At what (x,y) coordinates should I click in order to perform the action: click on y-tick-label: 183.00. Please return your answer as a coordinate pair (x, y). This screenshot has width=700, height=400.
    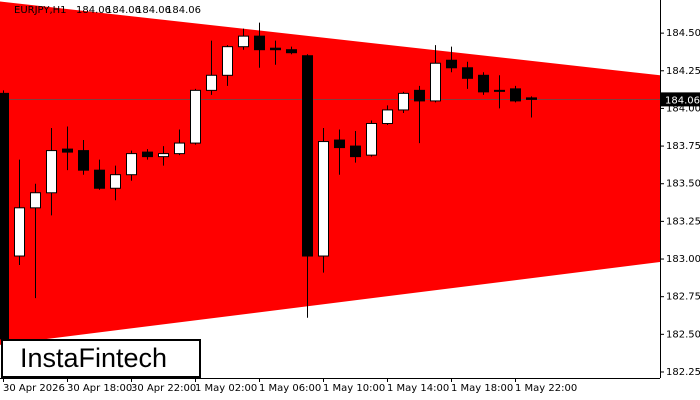
    Looking at the image, I should click on (683, 259).